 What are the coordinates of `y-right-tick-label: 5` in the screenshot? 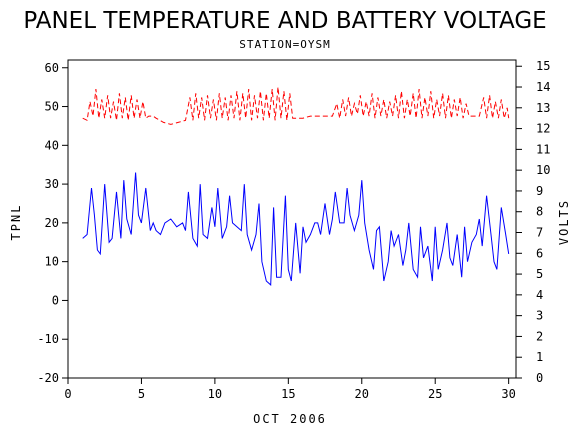 It's located at (539, 274).